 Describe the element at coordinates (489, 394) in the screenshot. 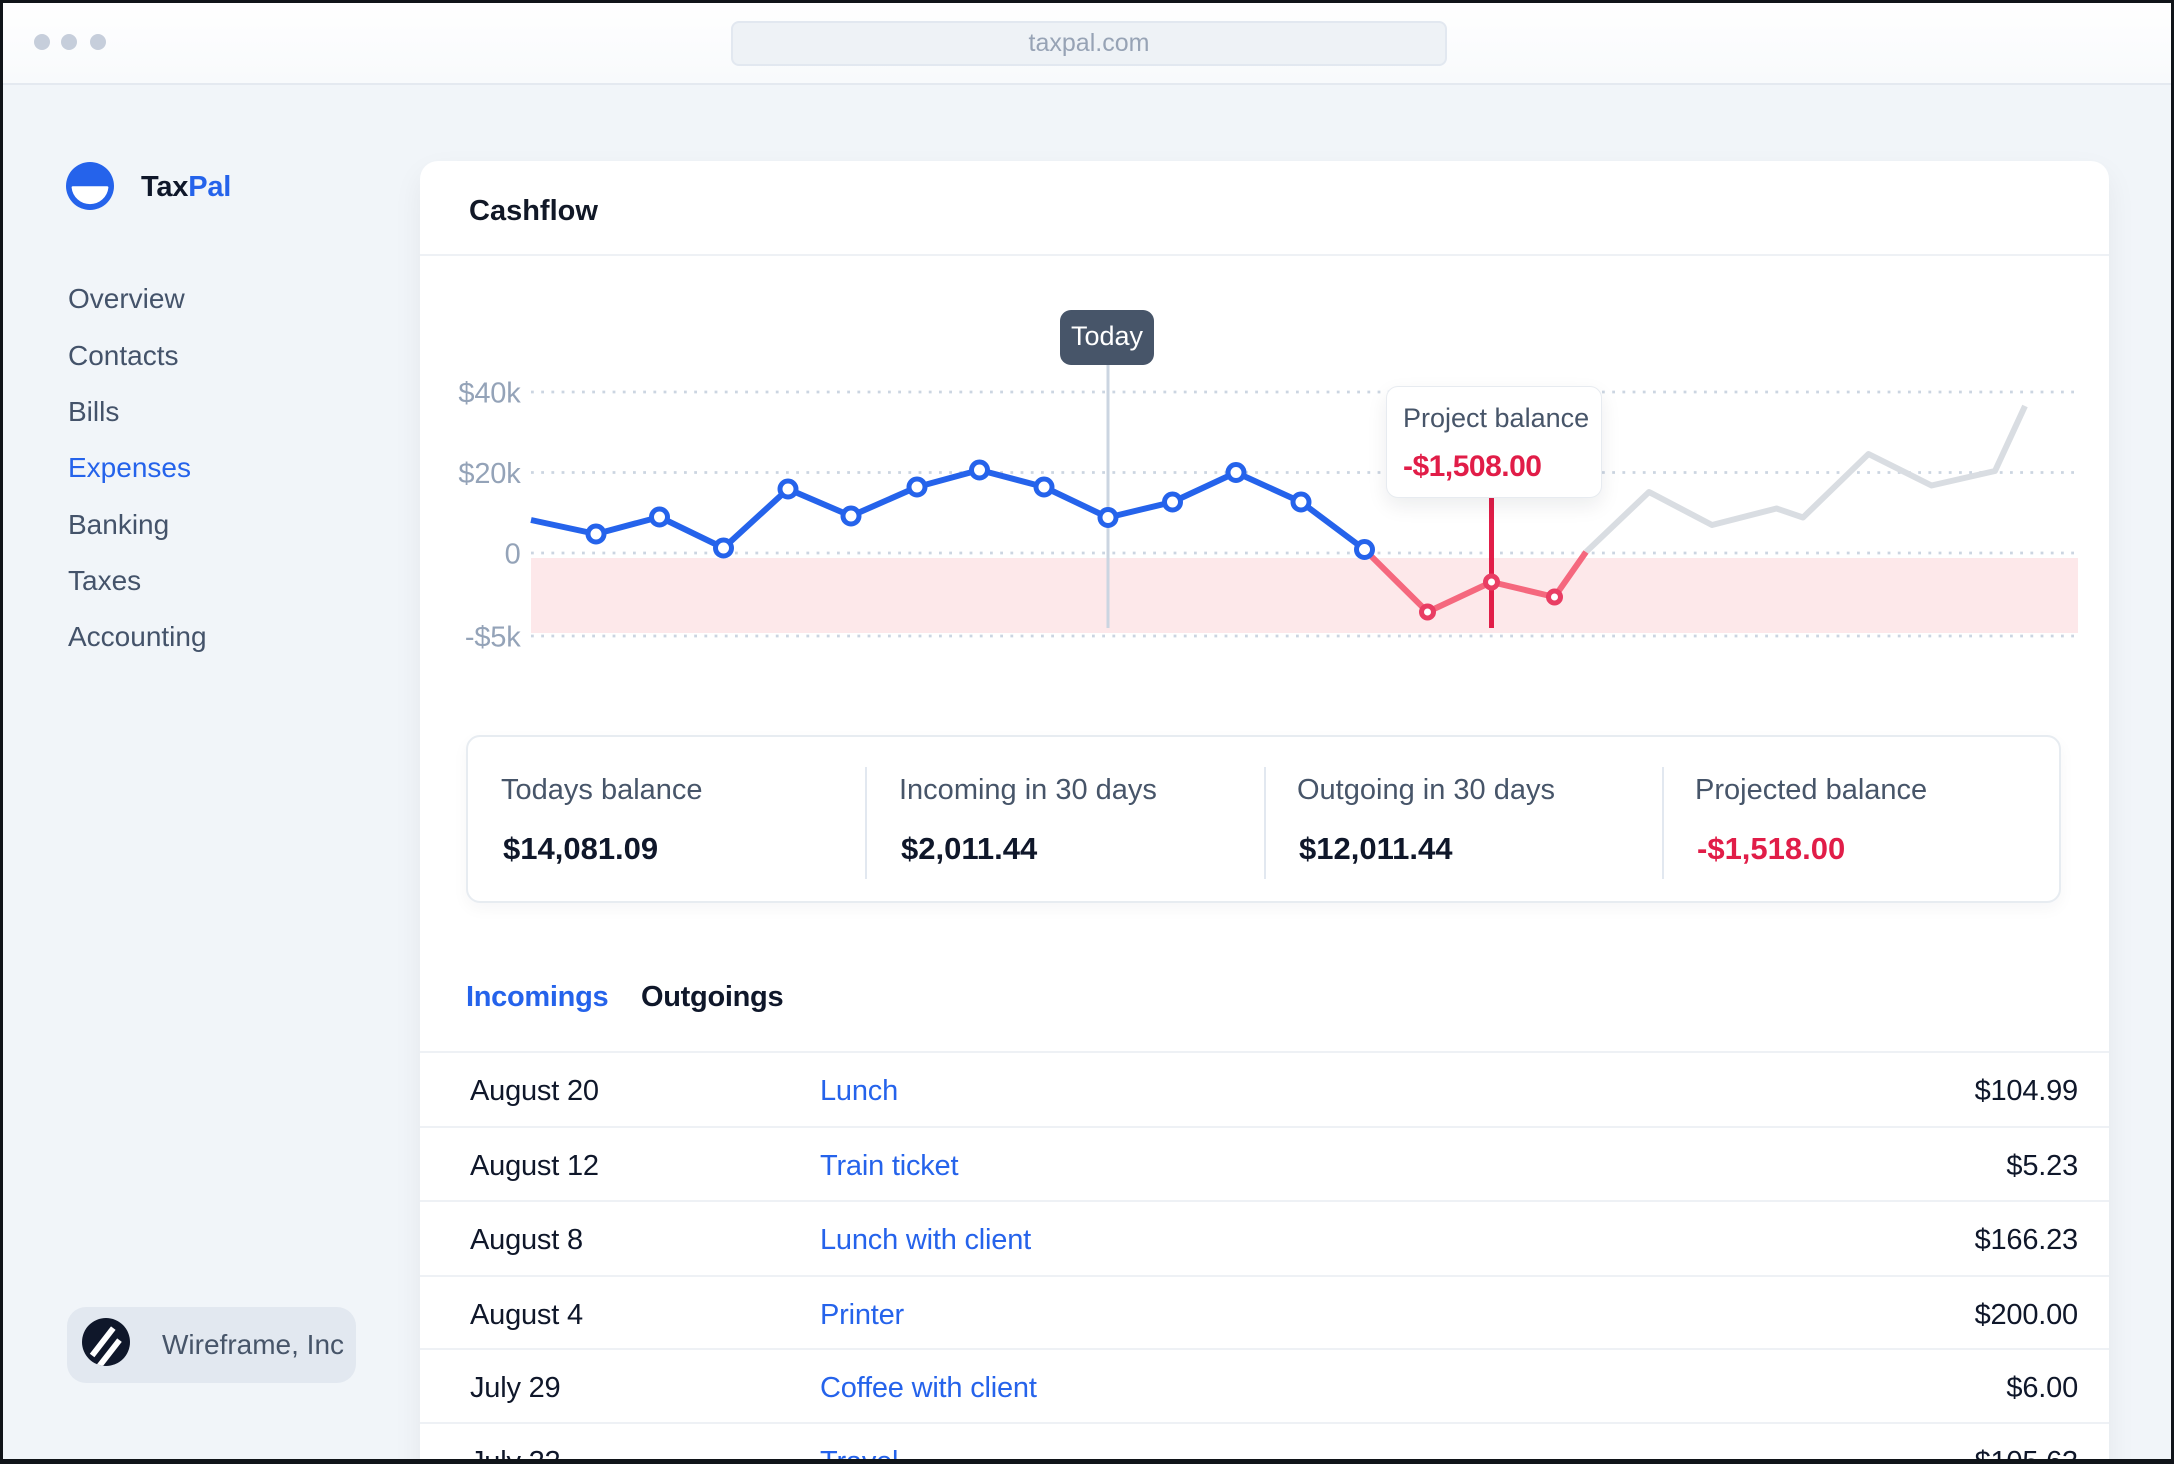

I see `svg-text: $40k` at that location.